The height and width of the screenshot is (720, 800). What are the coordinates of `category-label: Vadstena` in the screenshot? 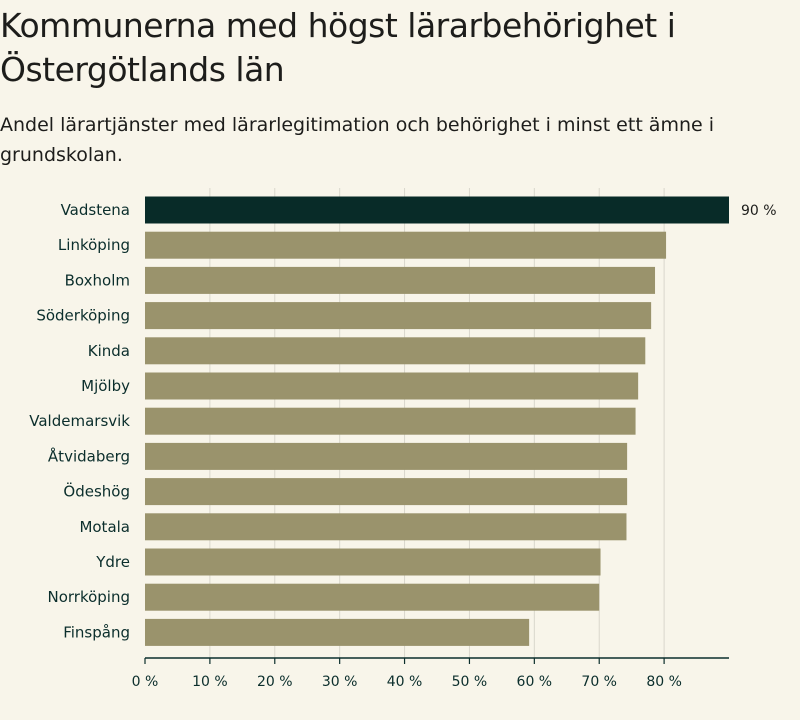 It's located at (95, 210).